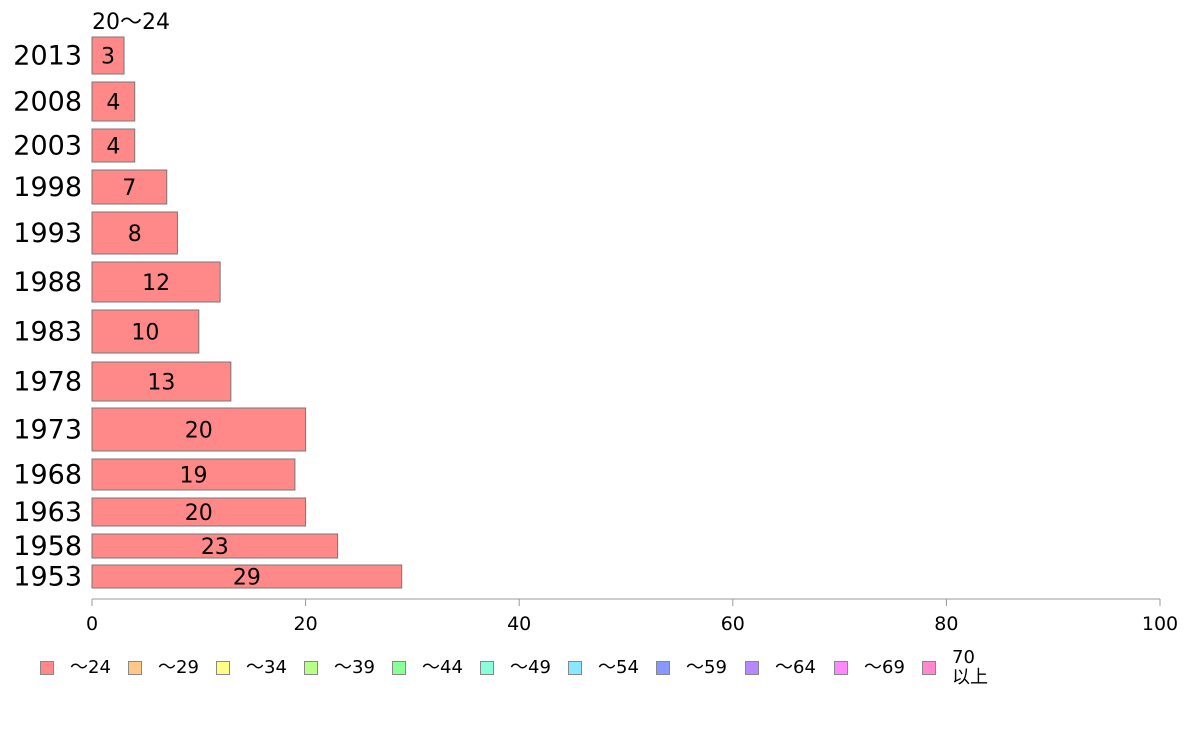 The height and width of the screenshot is (736, 1188). I want to click on bar-1958, so click(215, 546).